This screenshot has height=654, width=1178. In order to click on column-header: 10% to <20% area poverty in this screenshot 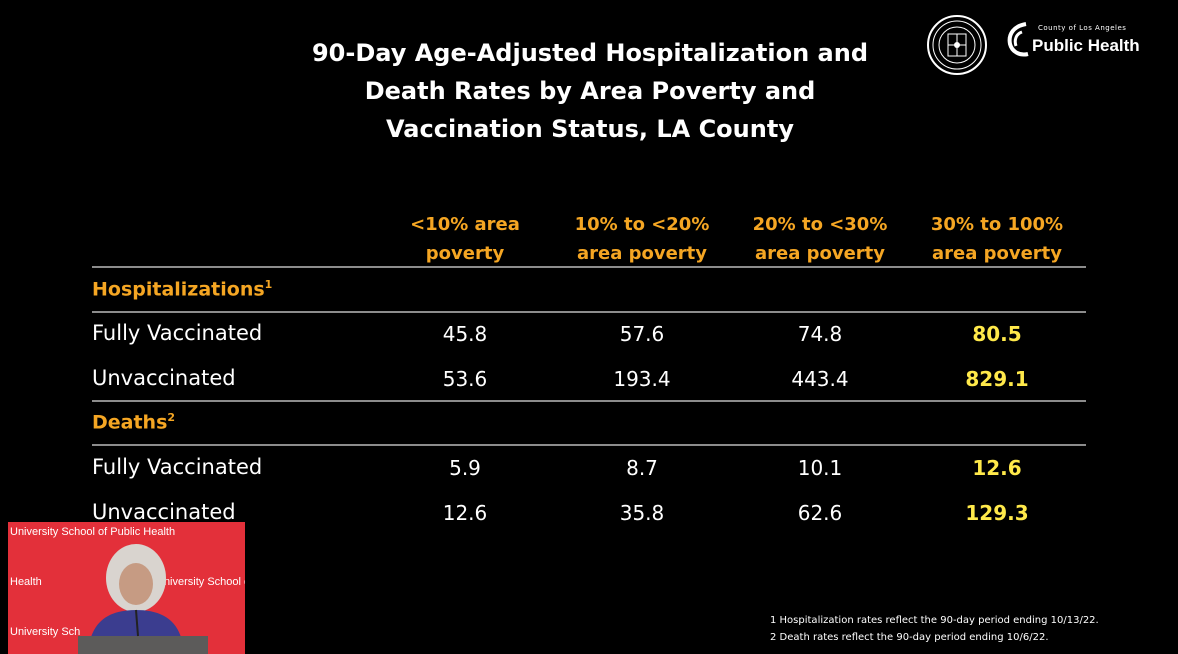, I will do `click(642, 239)`.